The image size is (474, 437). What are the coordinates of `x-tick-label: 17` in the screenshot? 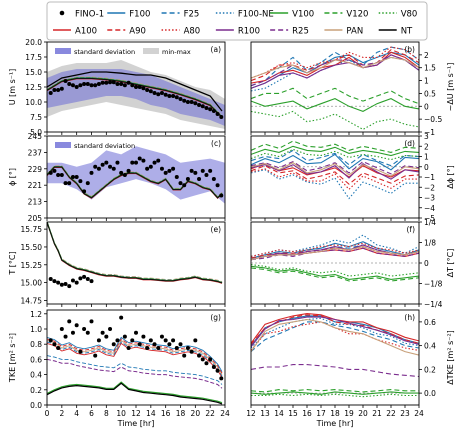 It's located at (321, 413).